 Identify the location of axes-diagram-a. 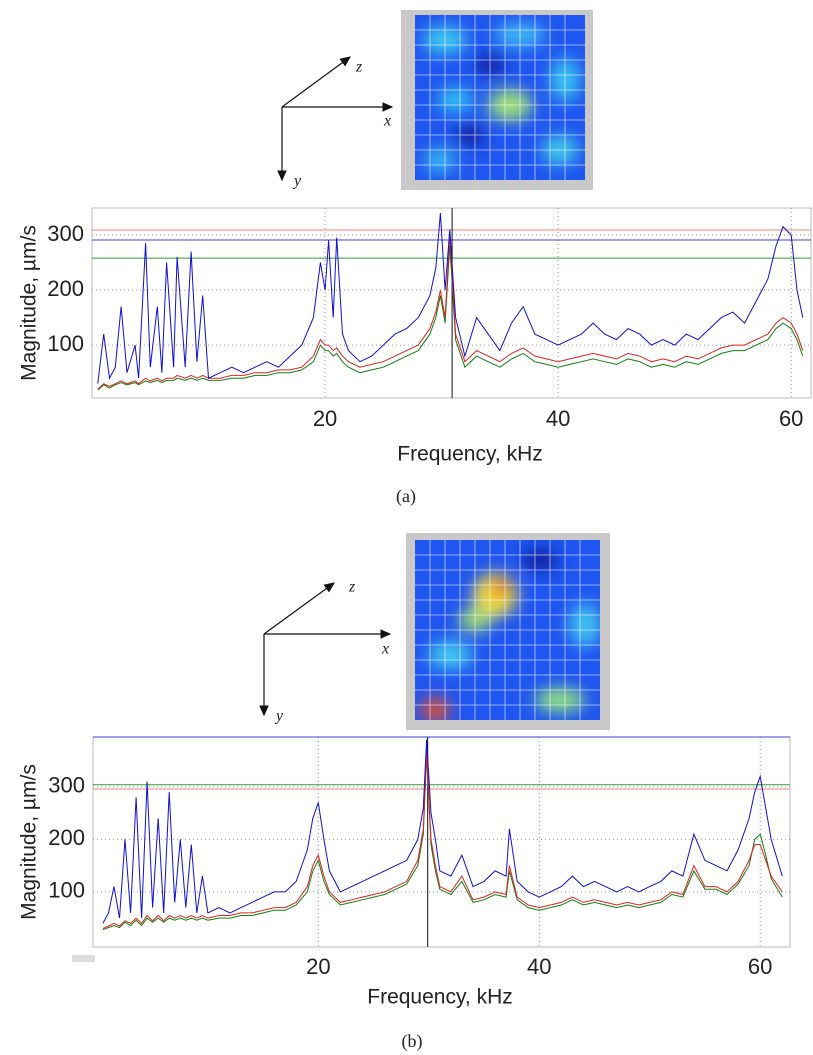
(335, 119).